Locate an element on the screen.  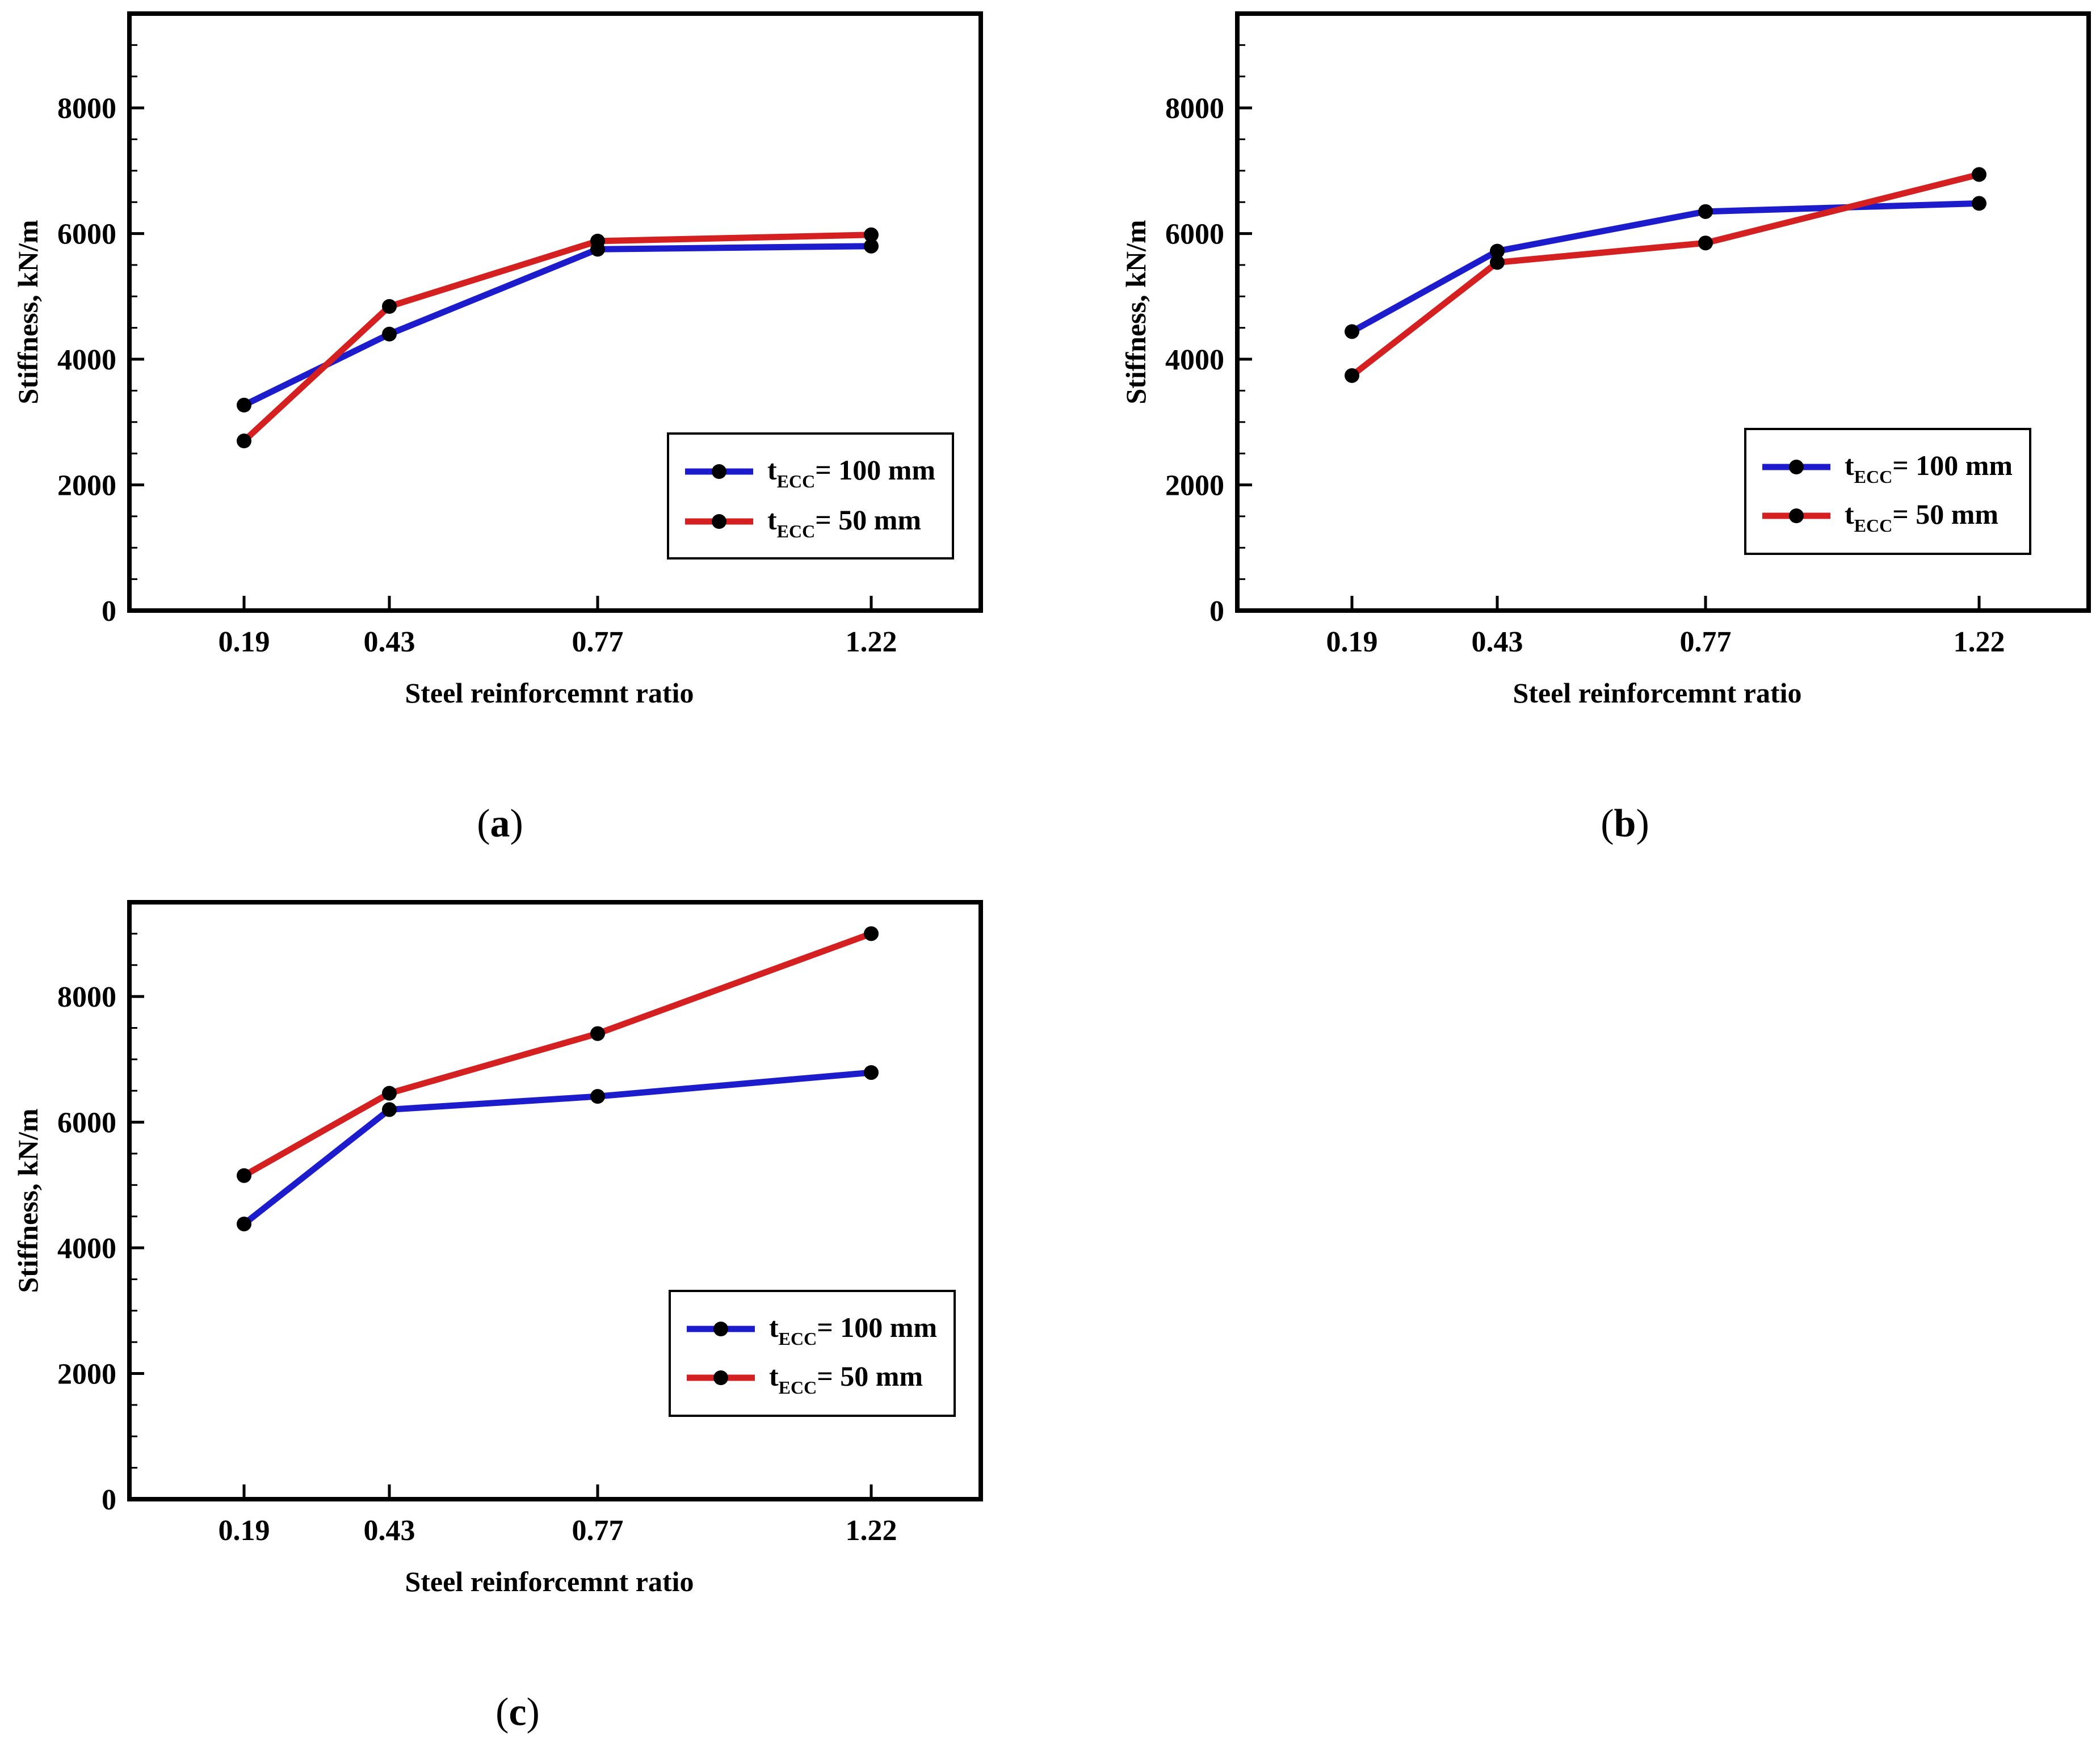
caption-letter: c is located at coordinates (517, 1712).